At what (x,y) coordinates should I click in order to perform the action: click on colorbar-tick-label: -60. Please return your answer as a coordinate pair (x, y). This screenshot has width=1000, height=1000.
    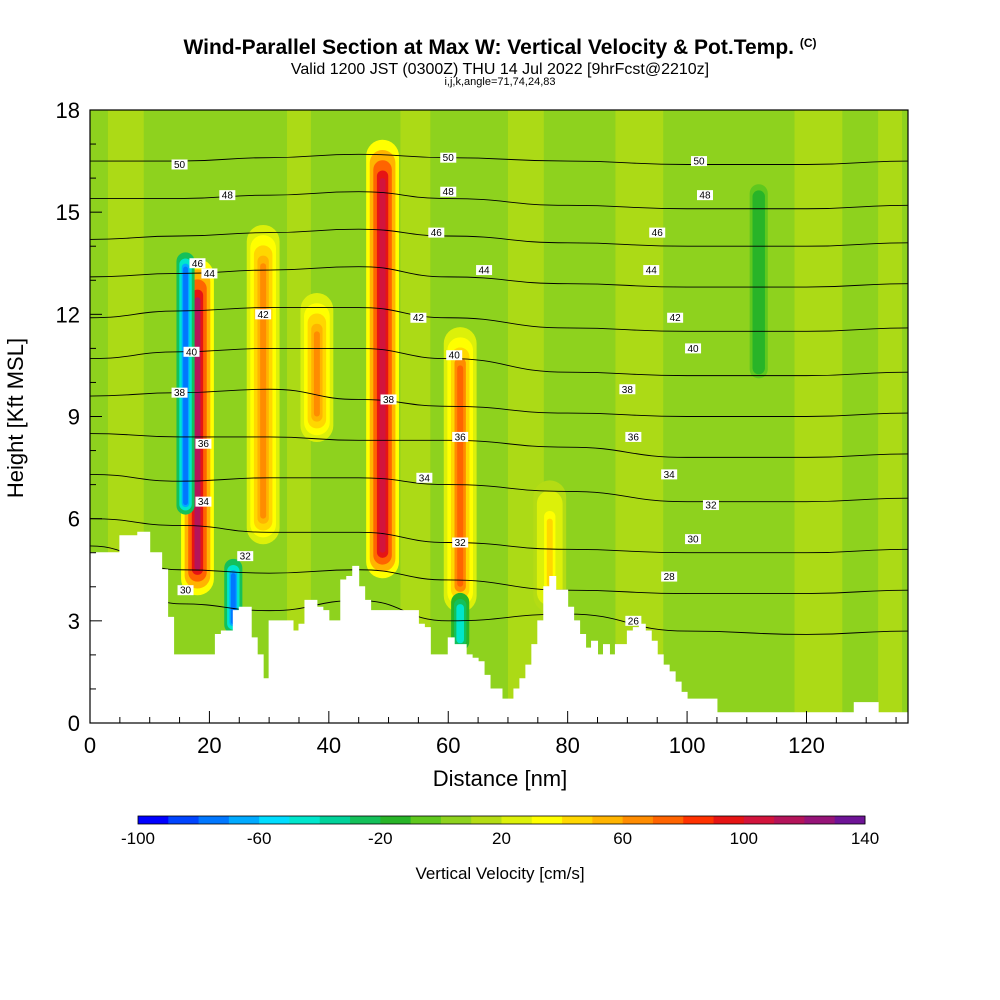
    Looking at the image, I should click on (259, 838).